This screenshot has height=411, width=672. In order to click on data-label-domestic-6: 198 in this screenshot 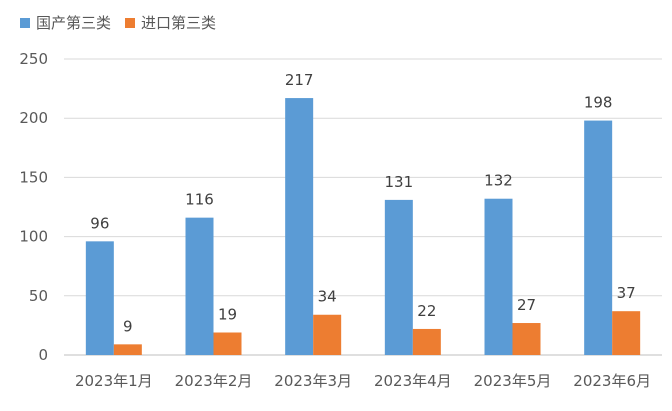, I will do `click(598, 103)`.